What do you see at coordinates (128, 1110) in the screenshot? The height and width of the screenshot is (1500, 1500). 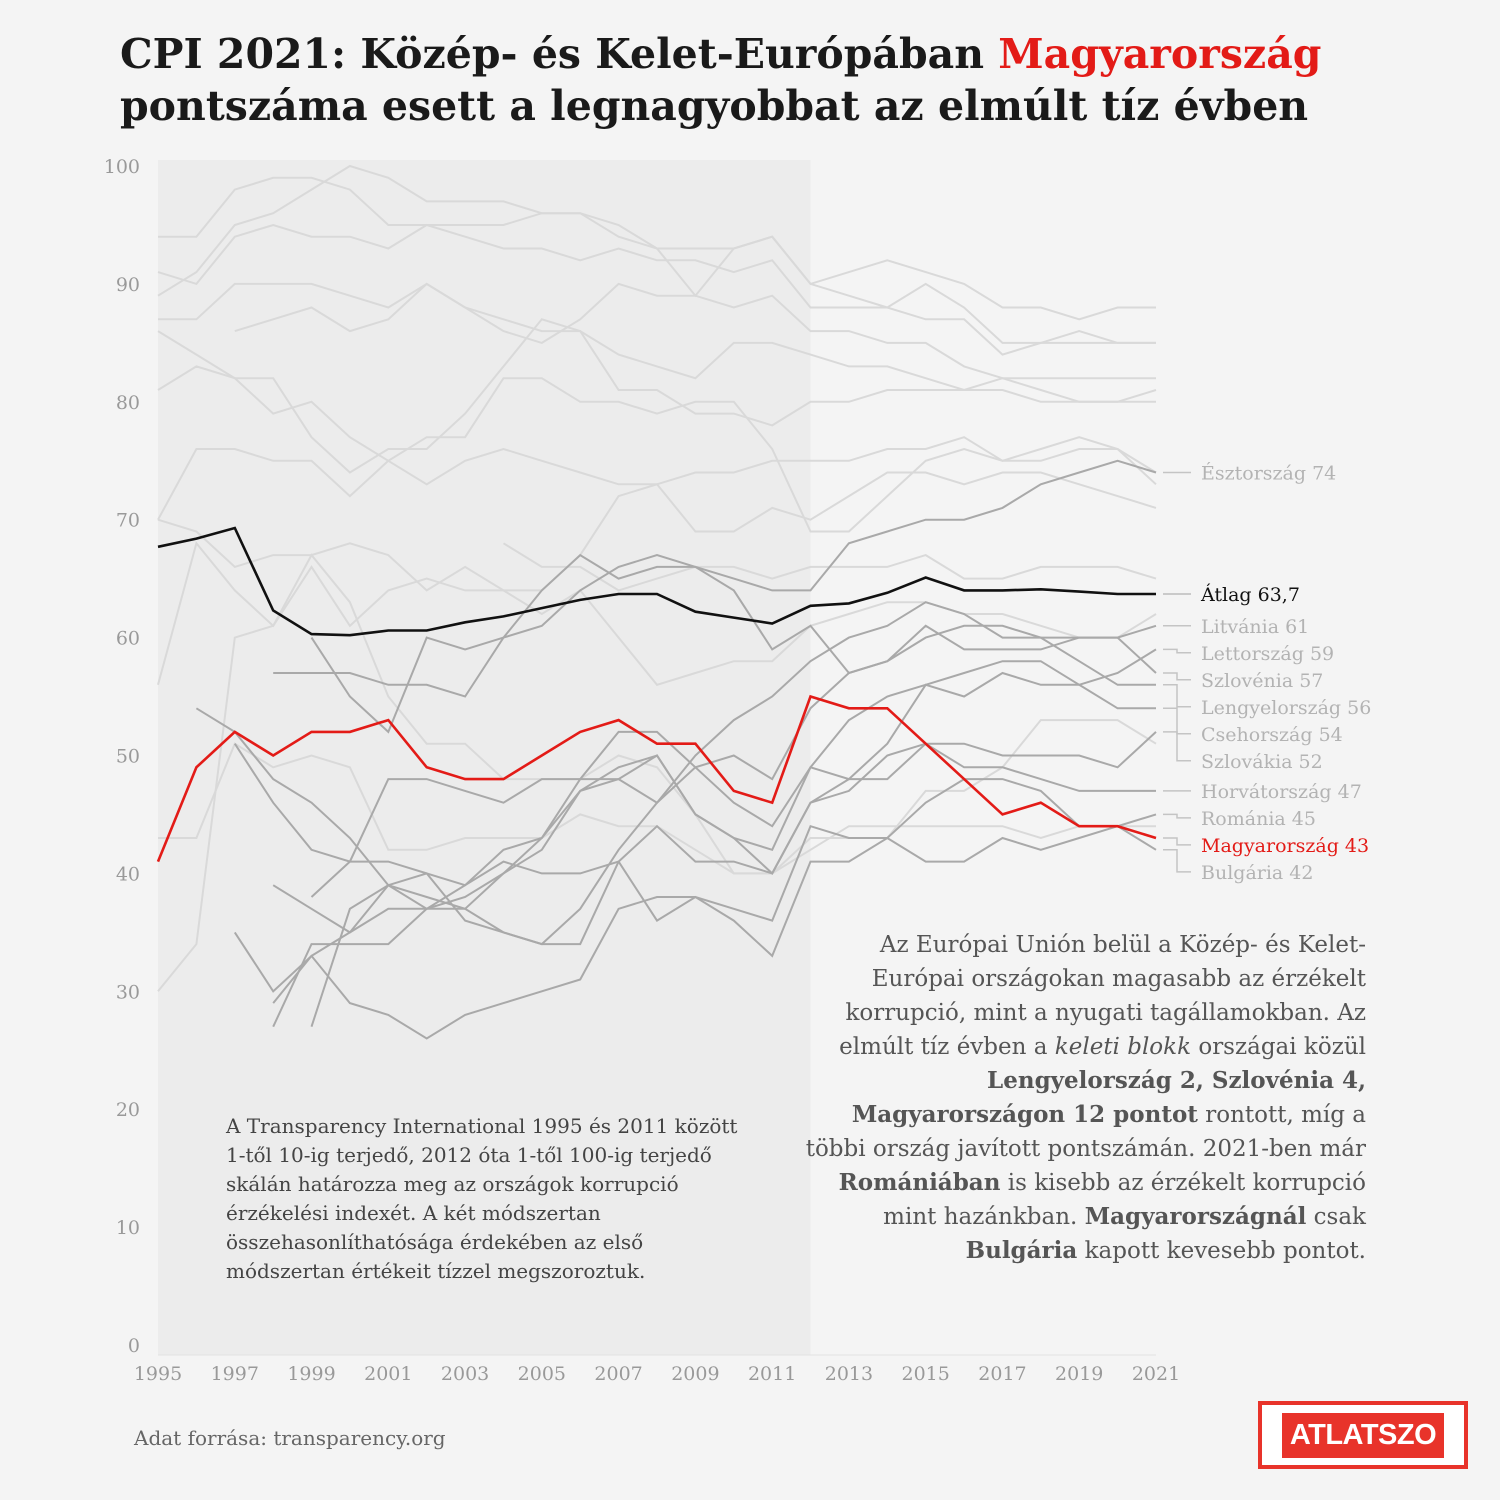 I see `y-tick-label: 20` at bounding box center [128, 1110].